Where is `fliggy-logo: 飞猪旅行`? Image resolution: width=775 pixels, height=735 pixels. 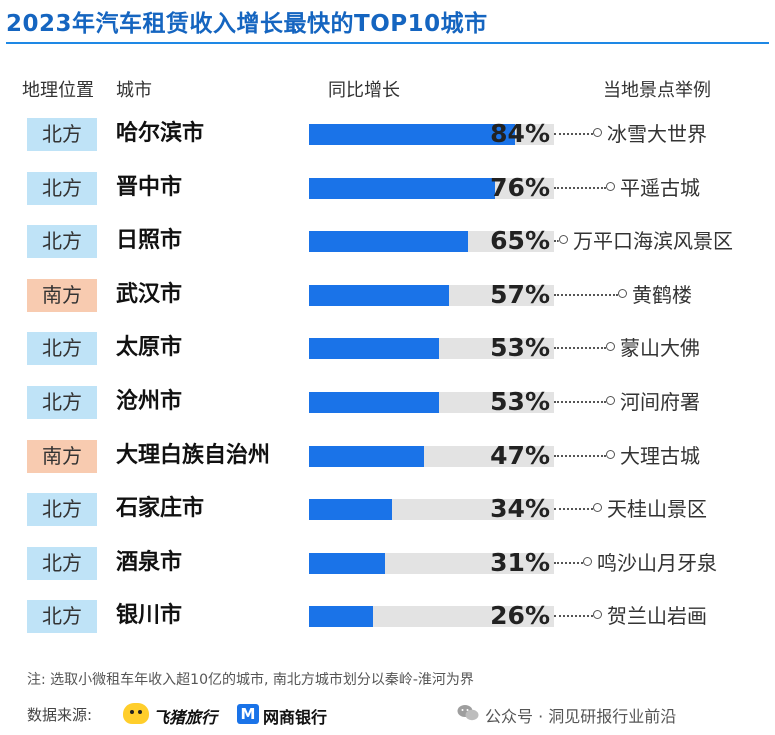 fliggy-logo: 飞猪旅行 is located at coordinates (188, 714).